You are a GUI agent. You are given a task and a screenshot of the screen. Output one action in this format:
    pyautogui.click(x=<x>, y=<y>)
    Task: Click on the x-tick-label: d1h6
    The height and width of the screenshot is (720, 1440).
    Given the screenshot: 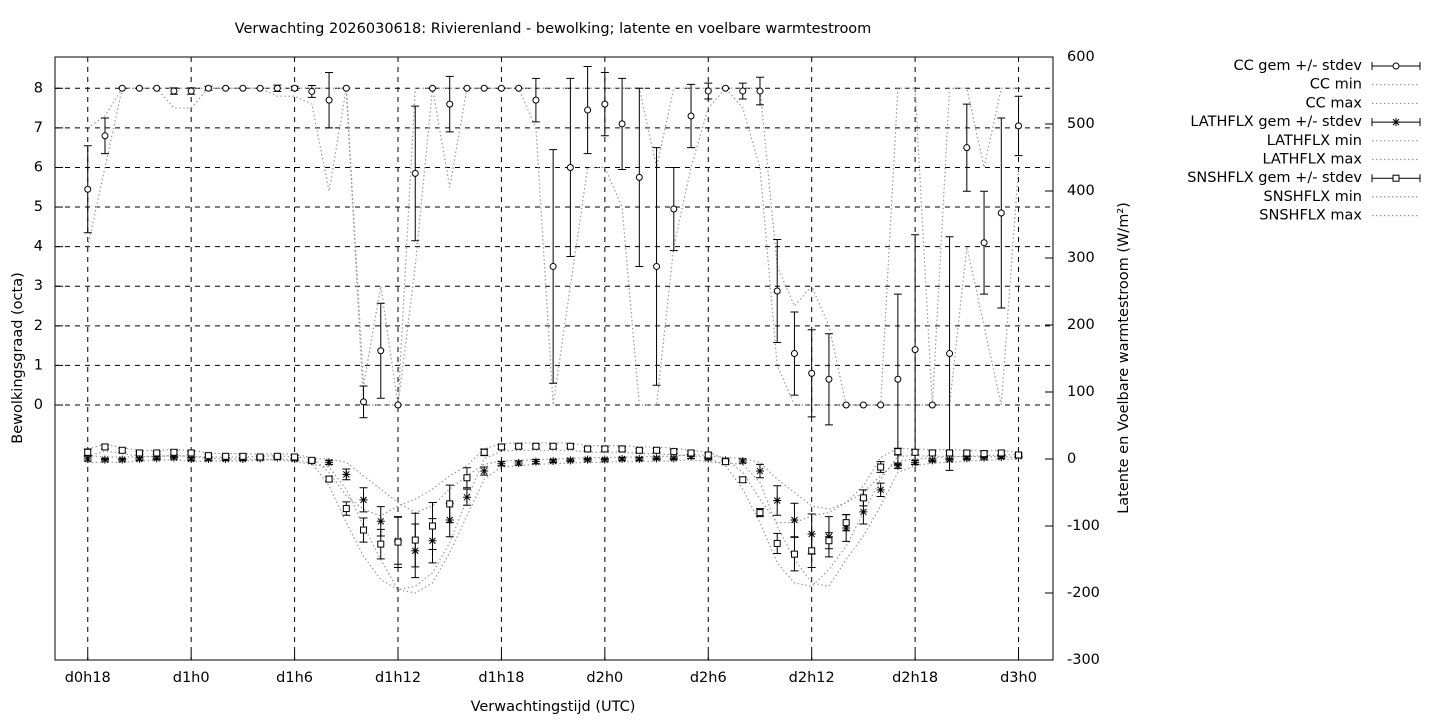 What is the action you would take?
    pyautogui.click(x=294, y=678)
    